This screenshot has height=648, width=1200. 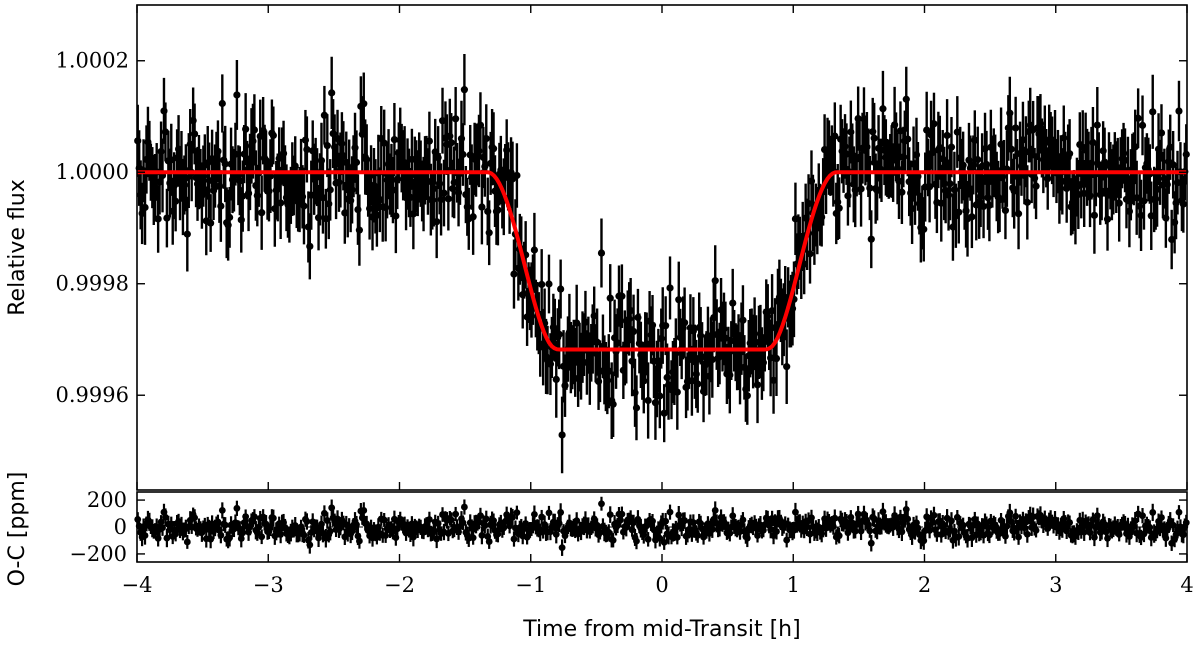 I want to click on residual-y-tick-label: 0, so click(x=120, y=527).